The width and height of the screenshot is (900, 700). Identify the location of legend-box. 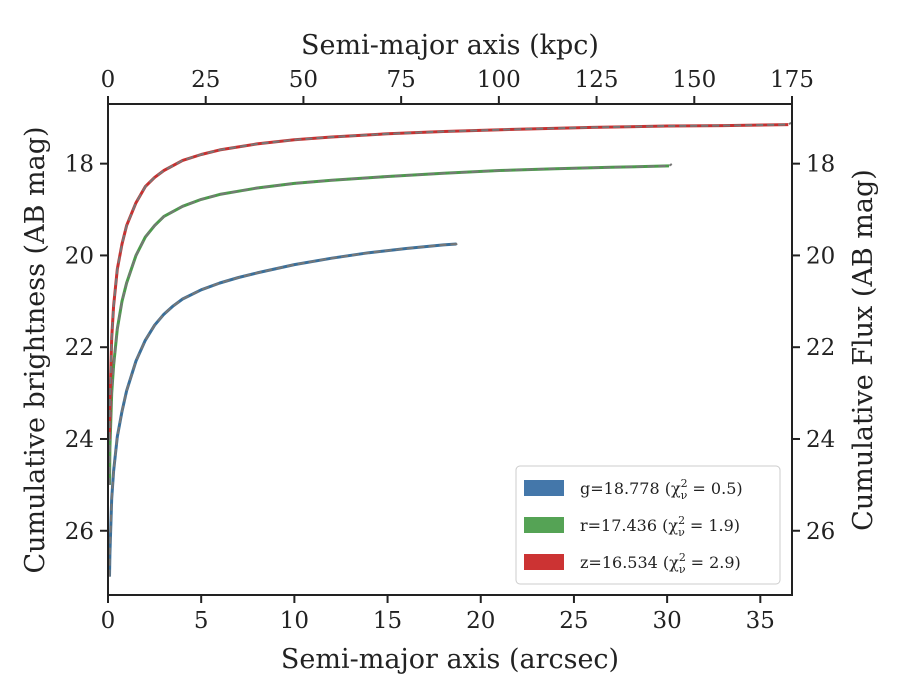
(648, 525).